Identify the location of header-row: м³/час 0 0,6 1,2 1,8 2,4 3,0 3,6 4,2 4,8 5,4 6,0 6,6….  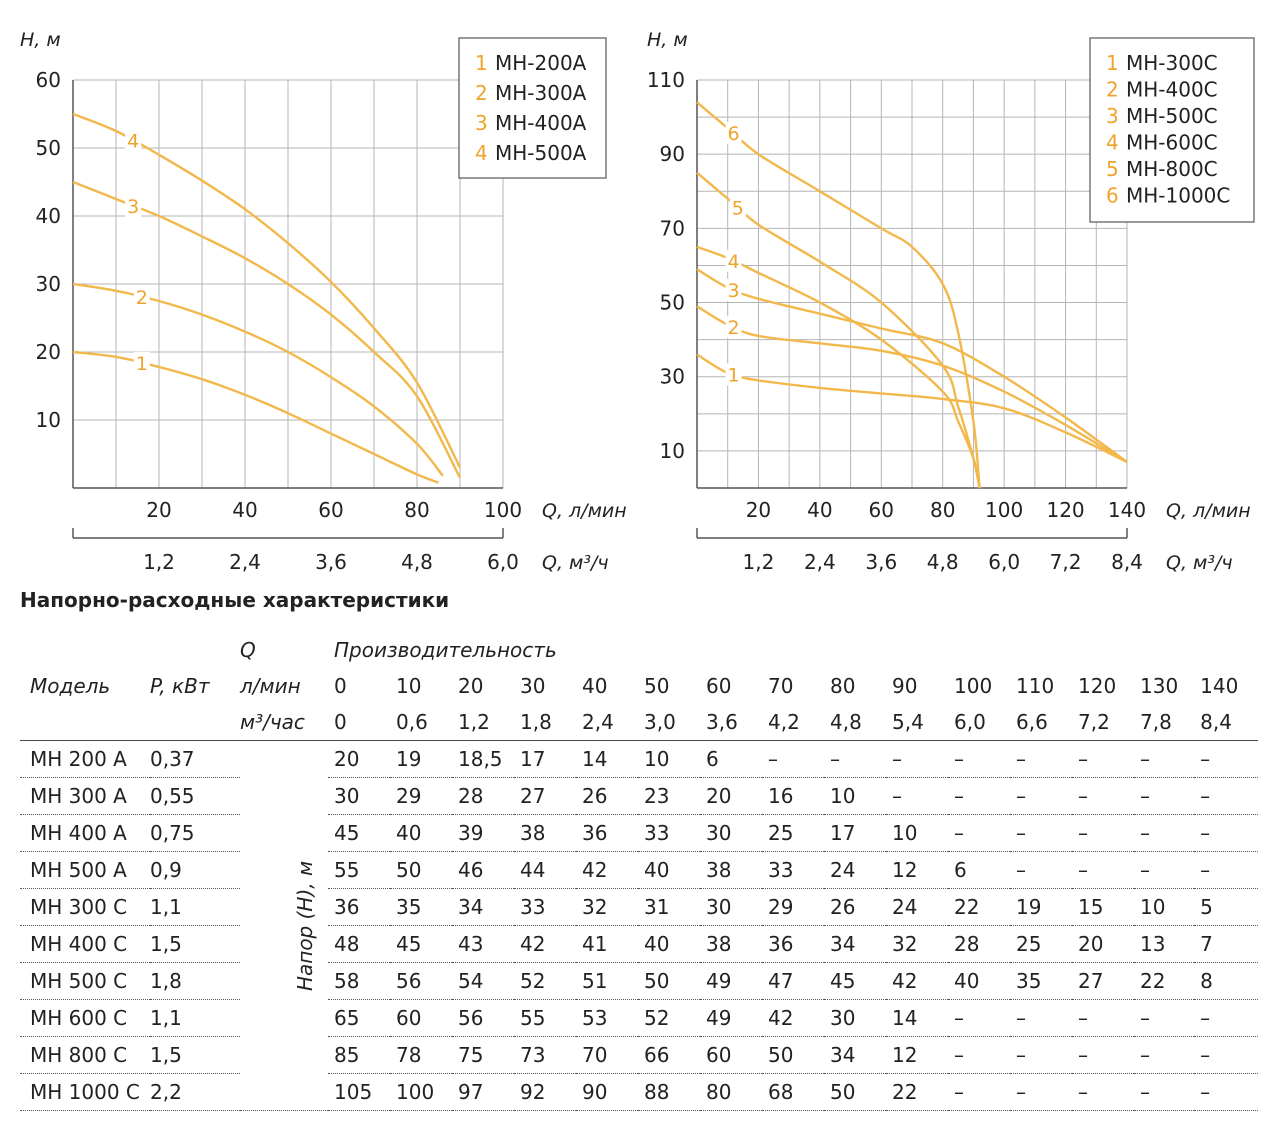
(639, 722).